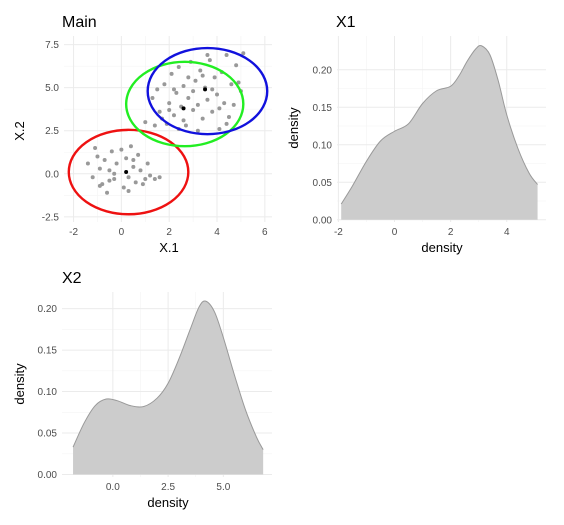 This screenshot has height=525, width=564. Describe the element at coordinates (223, 487) in the screenshot. I see `x-tick-label: 5.0` at that location.